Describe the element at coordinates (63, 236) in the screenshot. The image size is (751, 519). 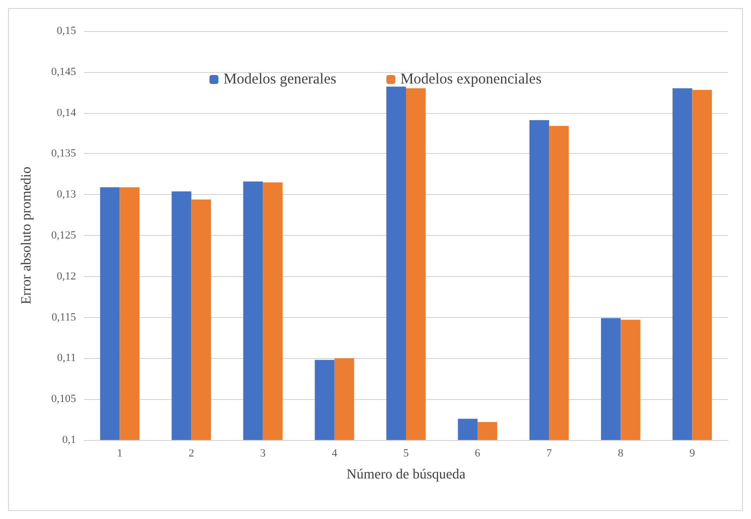
I see `y-tick-label: 0,125` at that location.